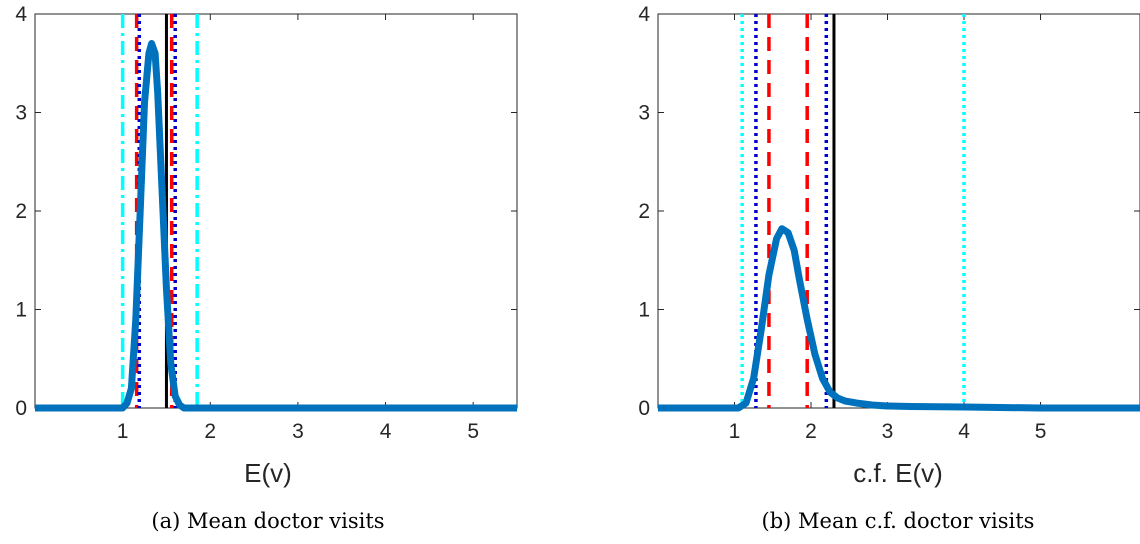 This screenshot has height=544, width=1140. What do you see at coordinates (267, 521) in the screenshot?
I see `caption-a: (a) Mean doctor visits` at bounding box center [267, 521].